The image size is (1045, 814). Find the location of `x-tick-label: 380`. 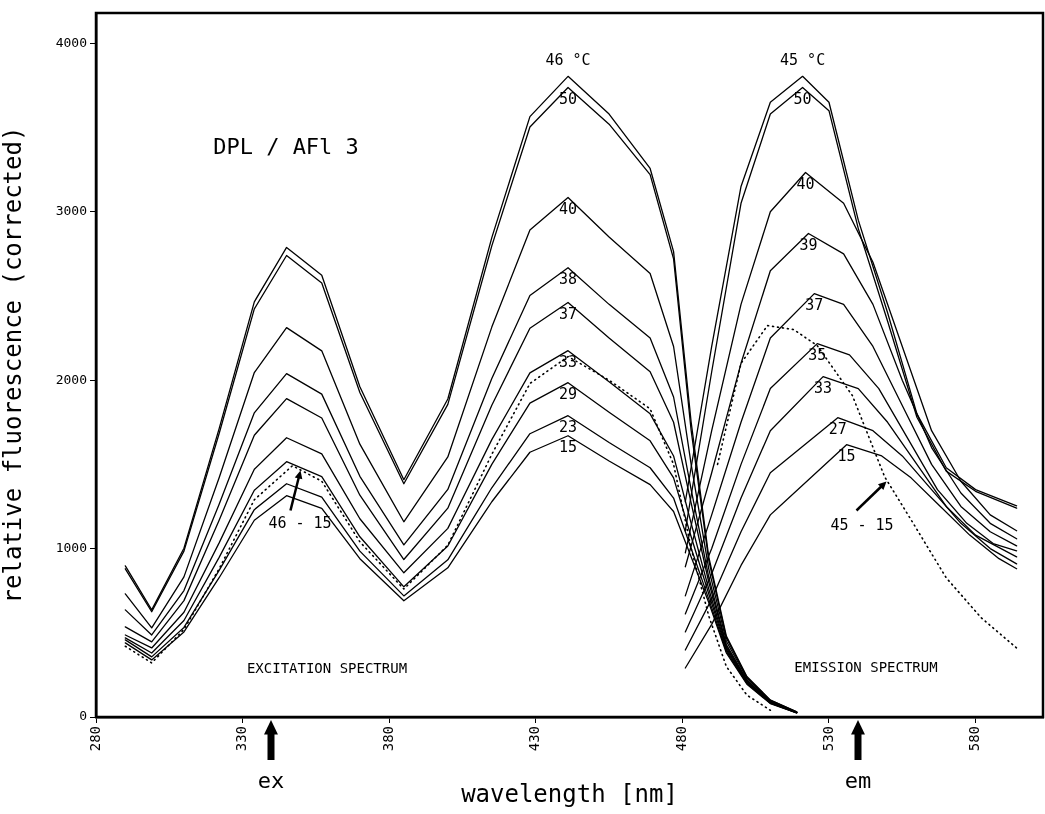

x-tick-label: 380 is located at coordinates (387, 739).